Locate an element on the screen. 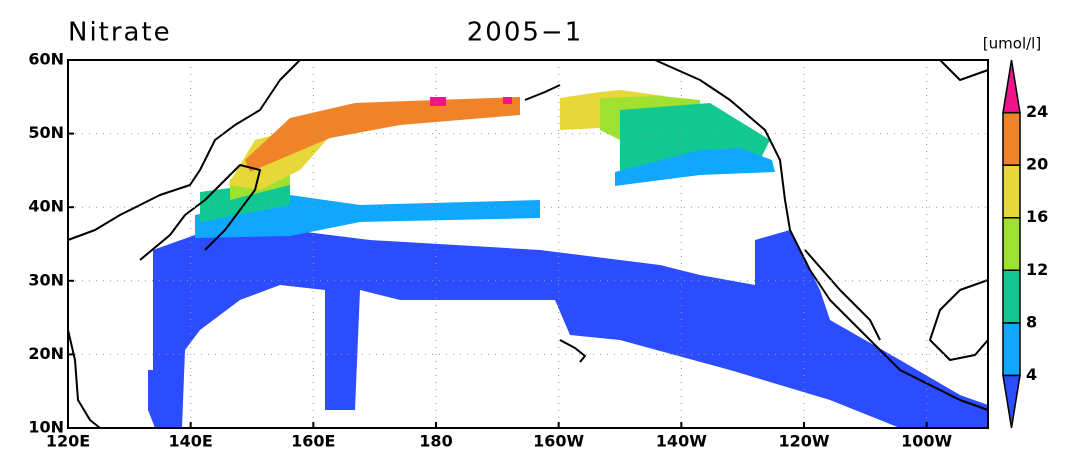  x-tick-label: 120W is located at coordinates (803, 441).